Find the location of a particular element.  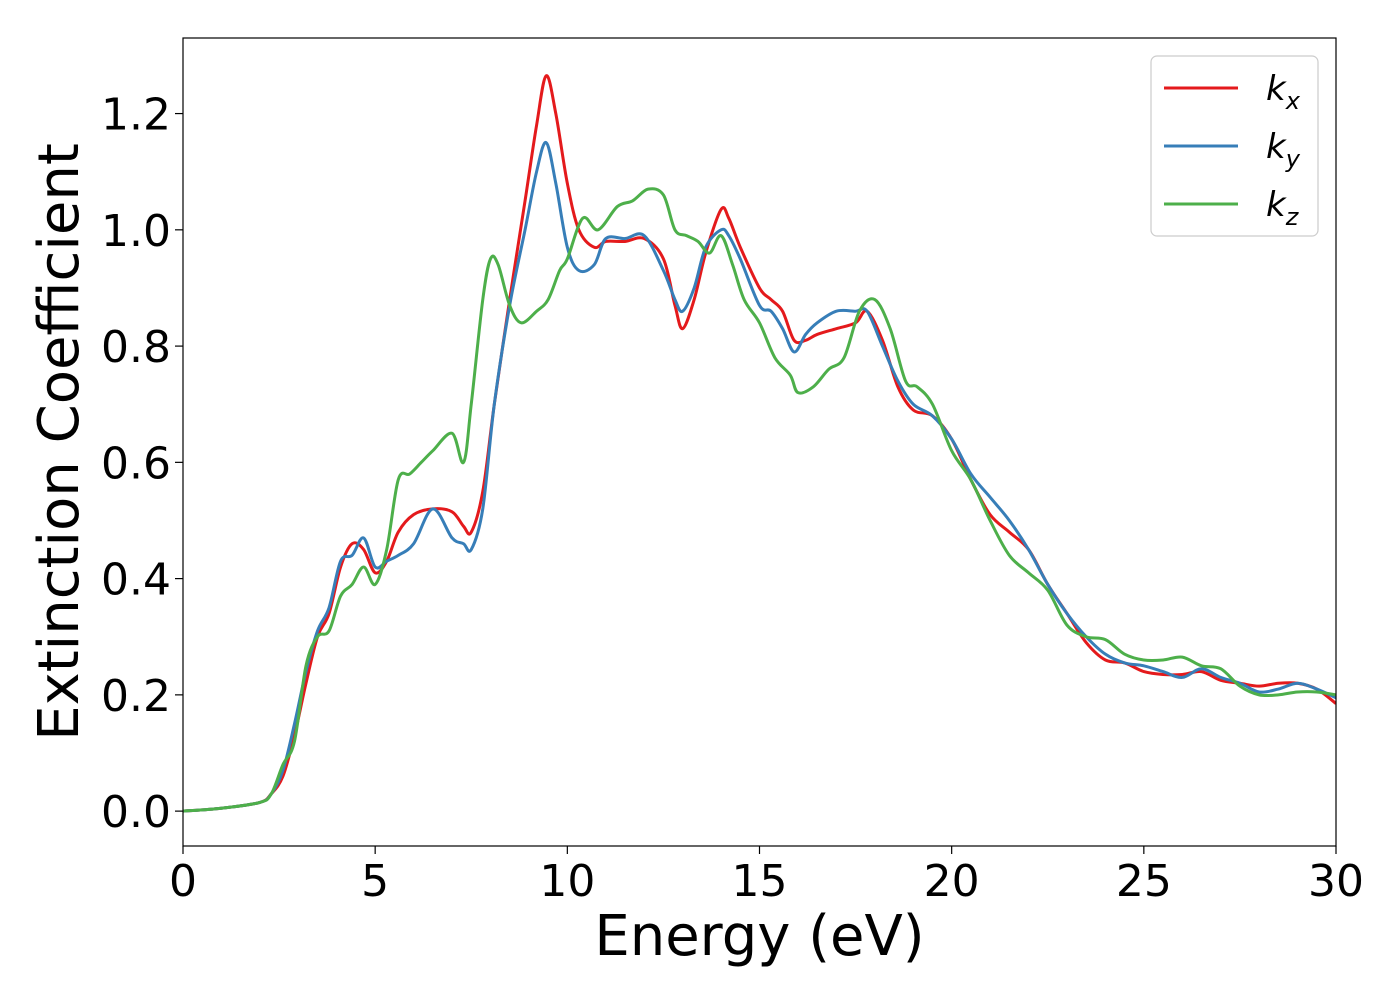

x-tick-label: 10 is located at coordinates (567, 881).